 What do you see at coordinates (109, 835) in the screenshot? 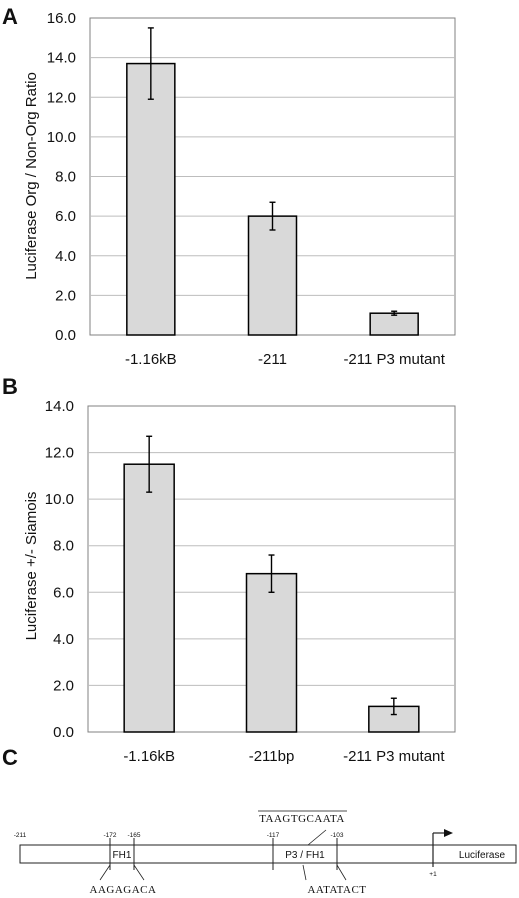
I see `position-label: -172` at bounding box center [109, 835].